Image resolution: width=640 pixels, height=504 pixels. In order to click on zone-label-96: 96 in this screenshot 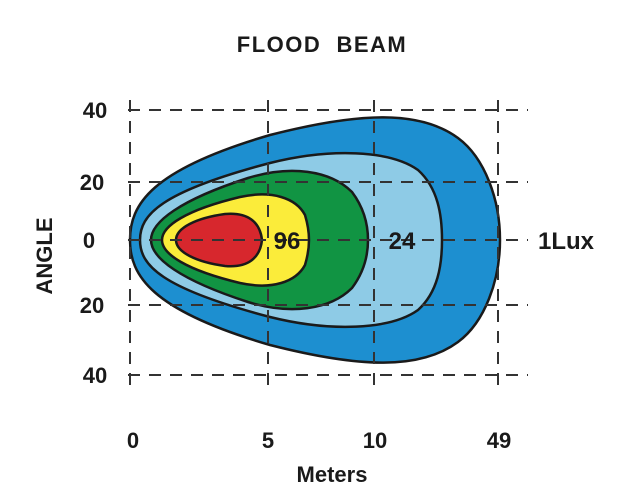, I will do `click(287, 241)`.